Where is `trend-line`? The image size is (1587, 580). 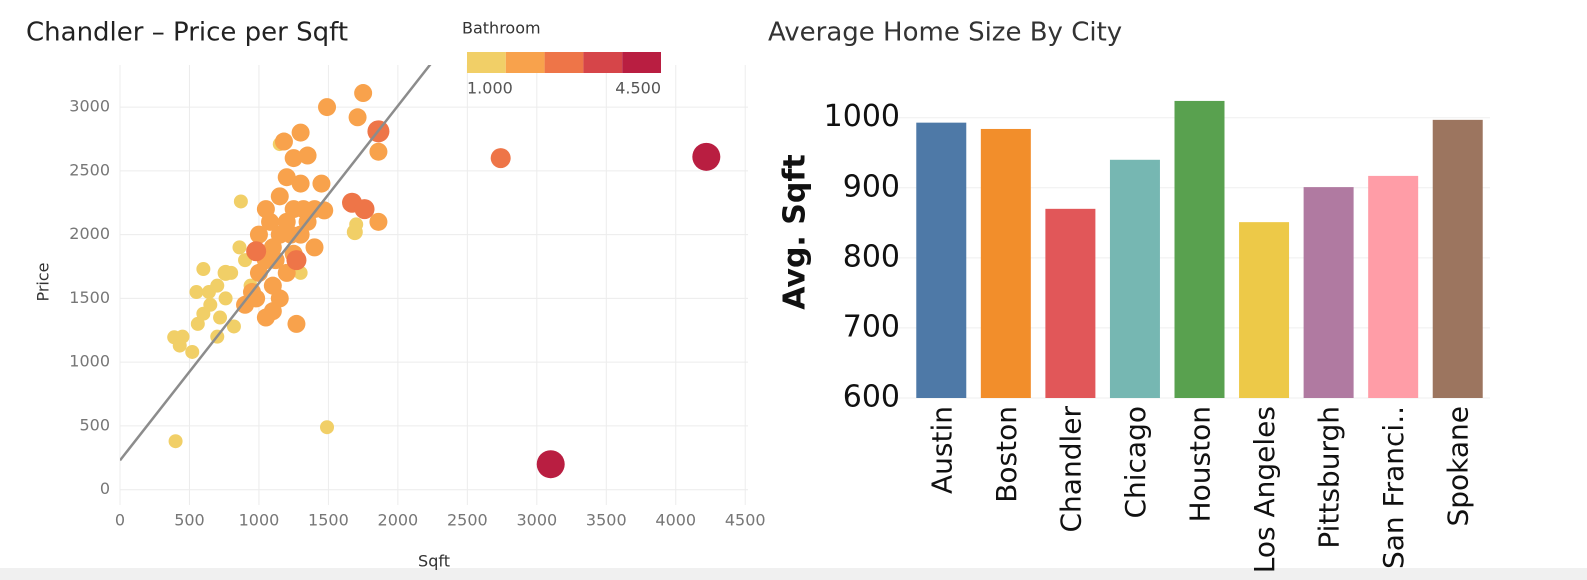 trend-line is located at coordinates (276, 263).